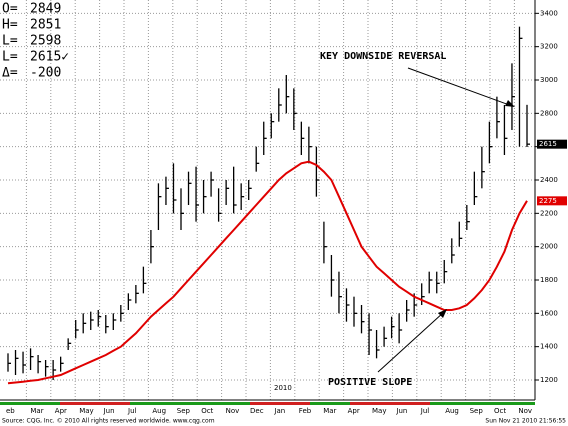  I want to click on y-tick-label: 1400, so click(549, 347).